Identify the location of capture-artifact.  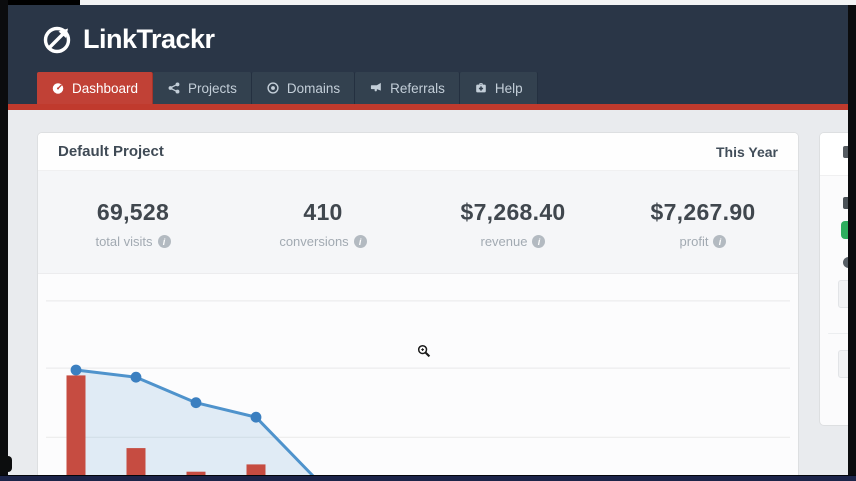
(6, 464).